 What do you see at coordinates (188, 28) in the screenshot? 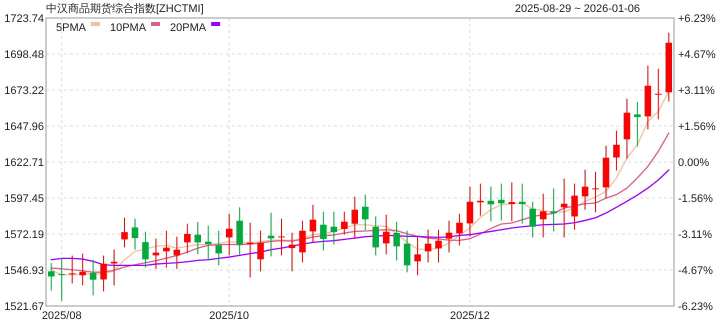
I see `legend-label: 20PMA` at bounding box center [188, 28].